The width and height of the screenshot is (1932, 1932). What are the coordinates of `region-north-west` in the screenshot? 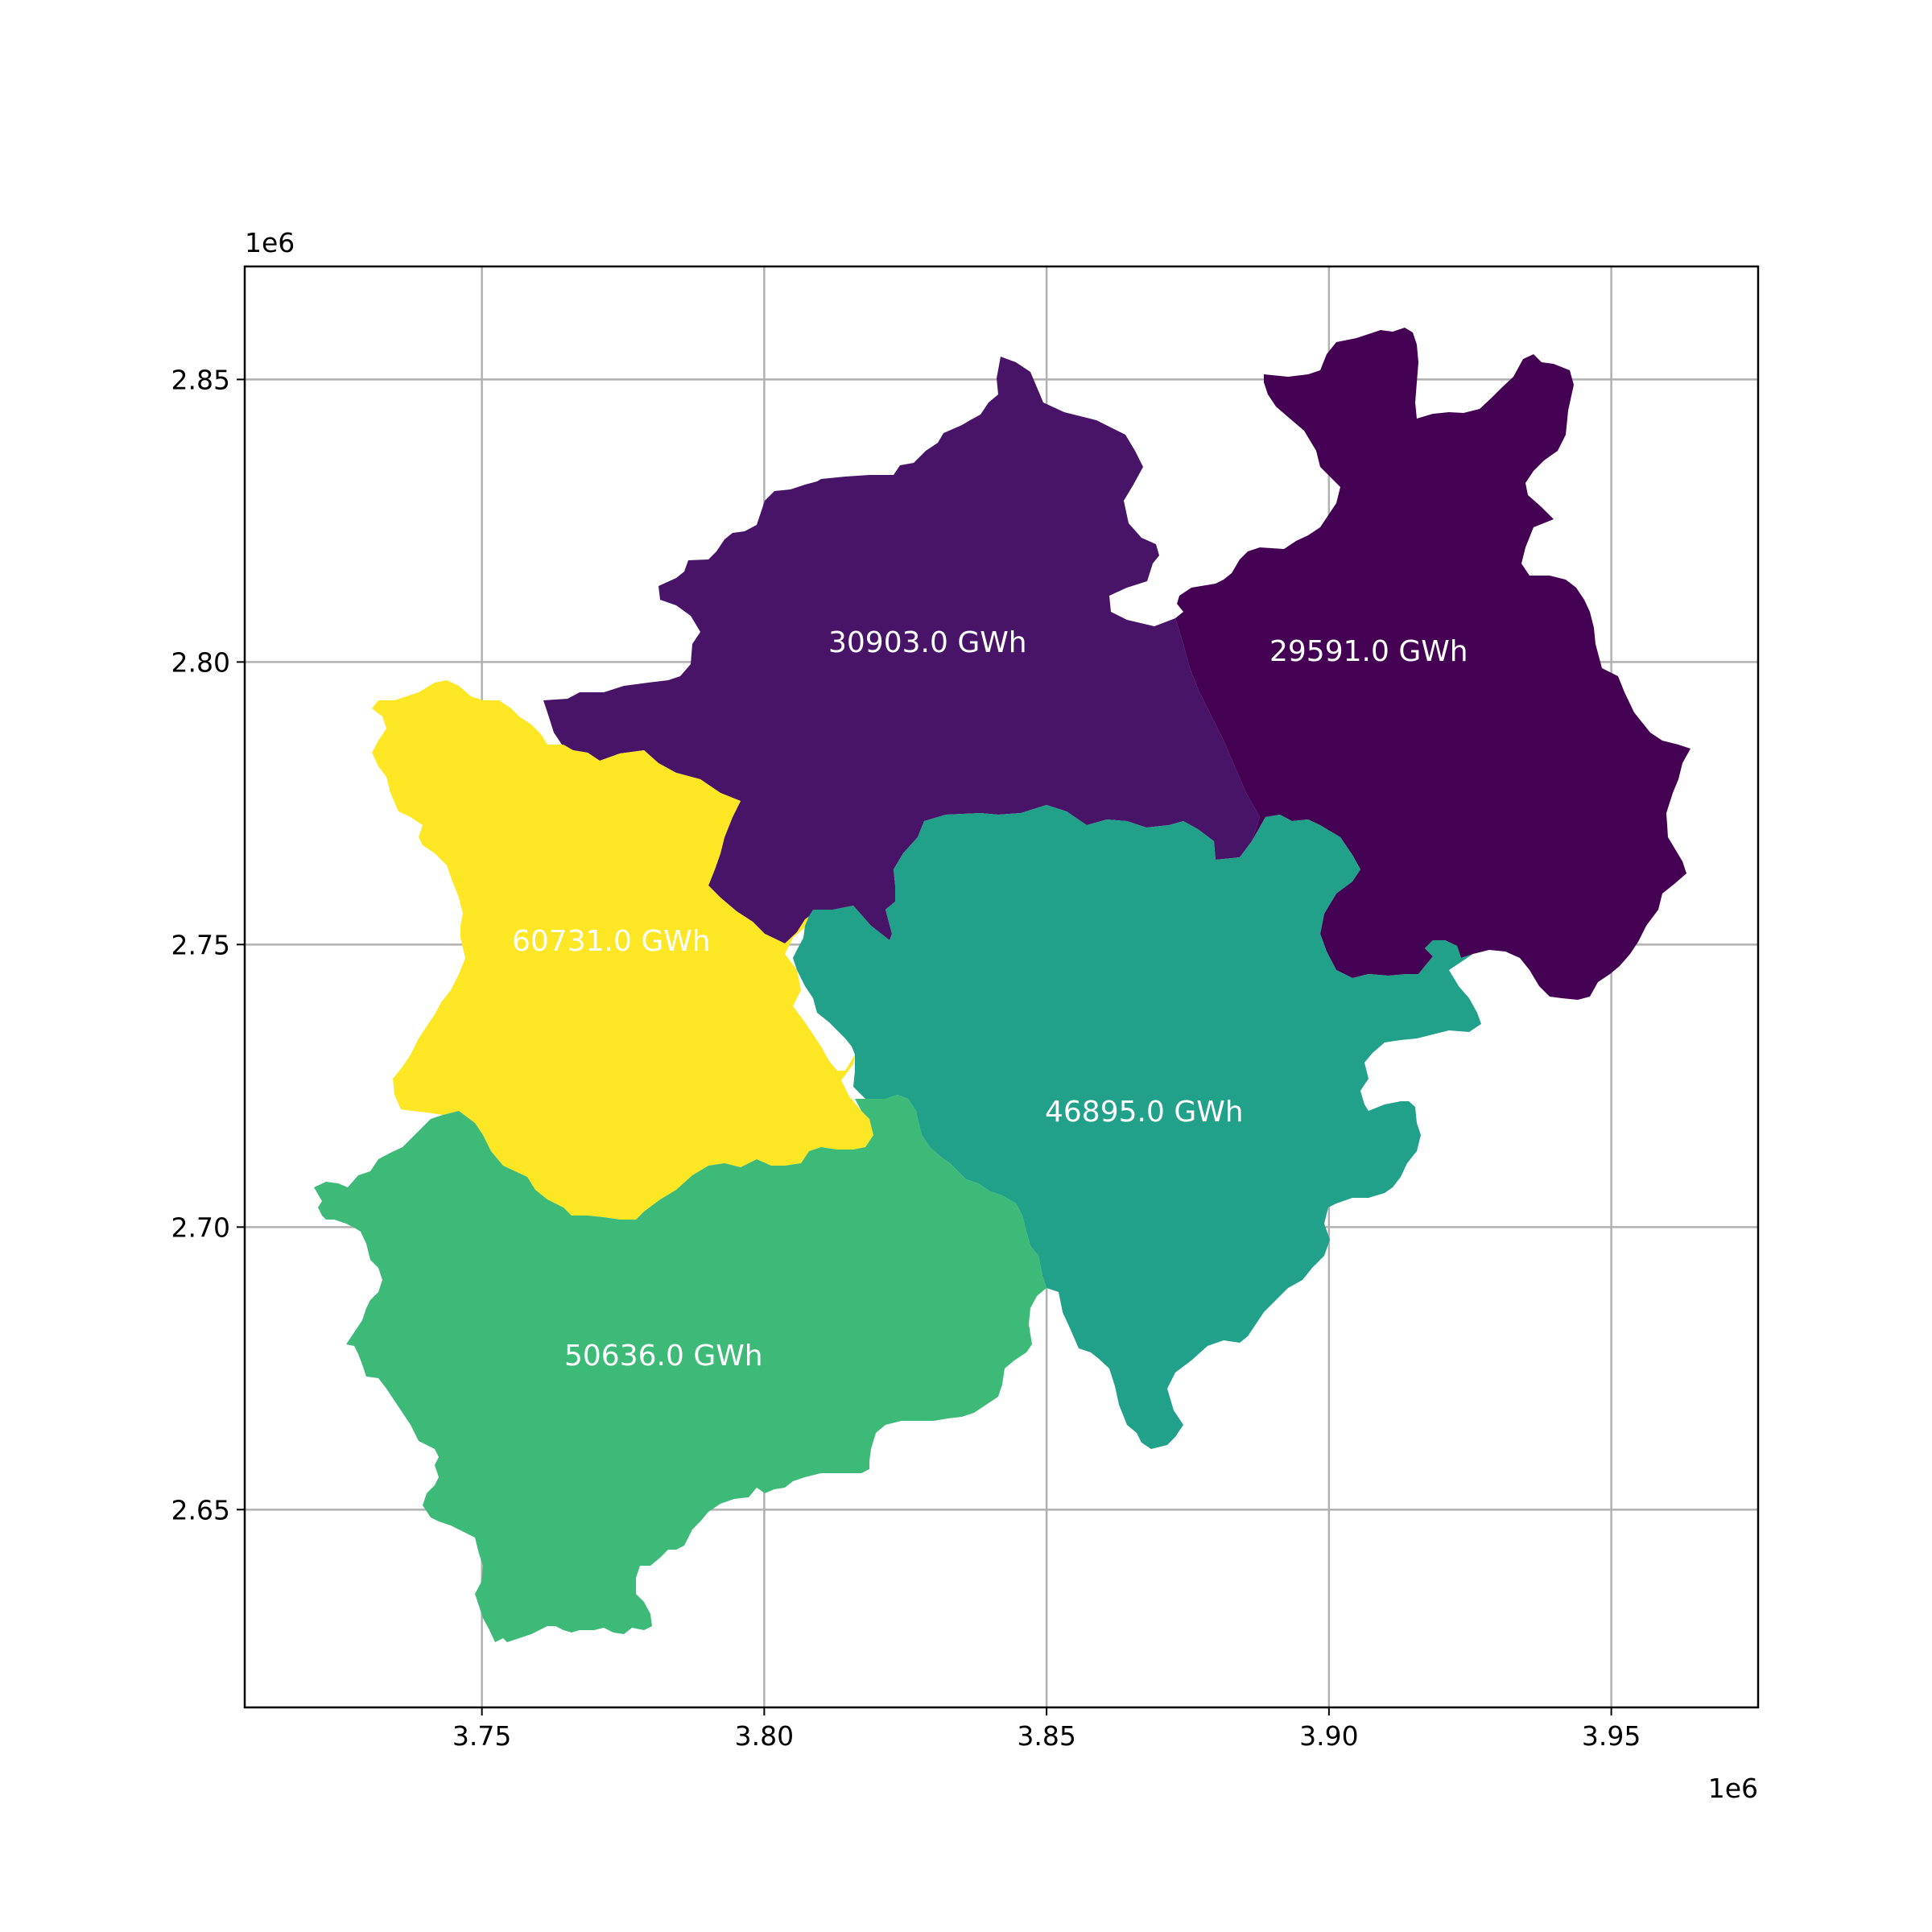 It's located at (901, 650).